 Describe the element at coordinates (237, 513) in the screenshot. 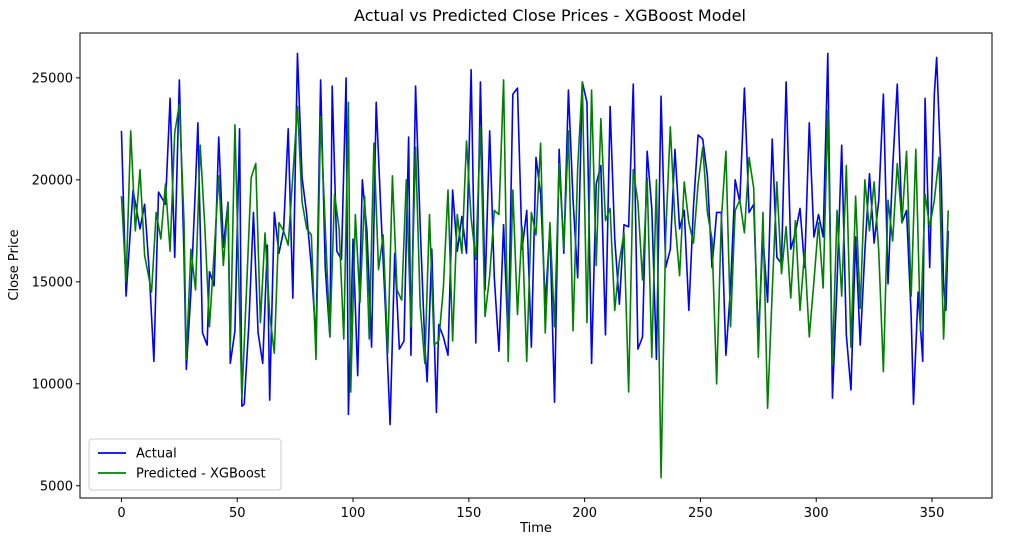

I see `x-tick-label: 50` at that location.